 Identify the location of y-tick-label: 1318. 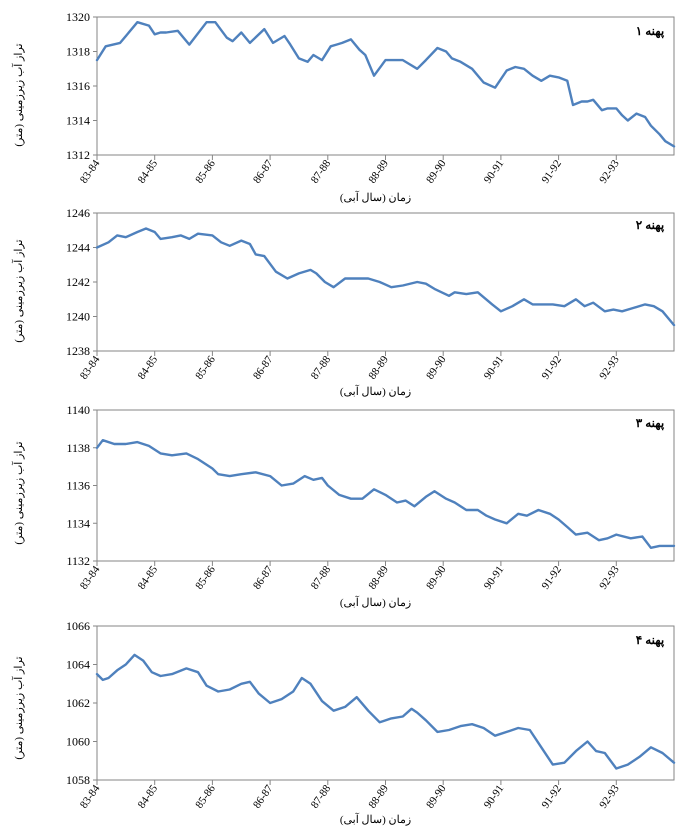
(78, 52).